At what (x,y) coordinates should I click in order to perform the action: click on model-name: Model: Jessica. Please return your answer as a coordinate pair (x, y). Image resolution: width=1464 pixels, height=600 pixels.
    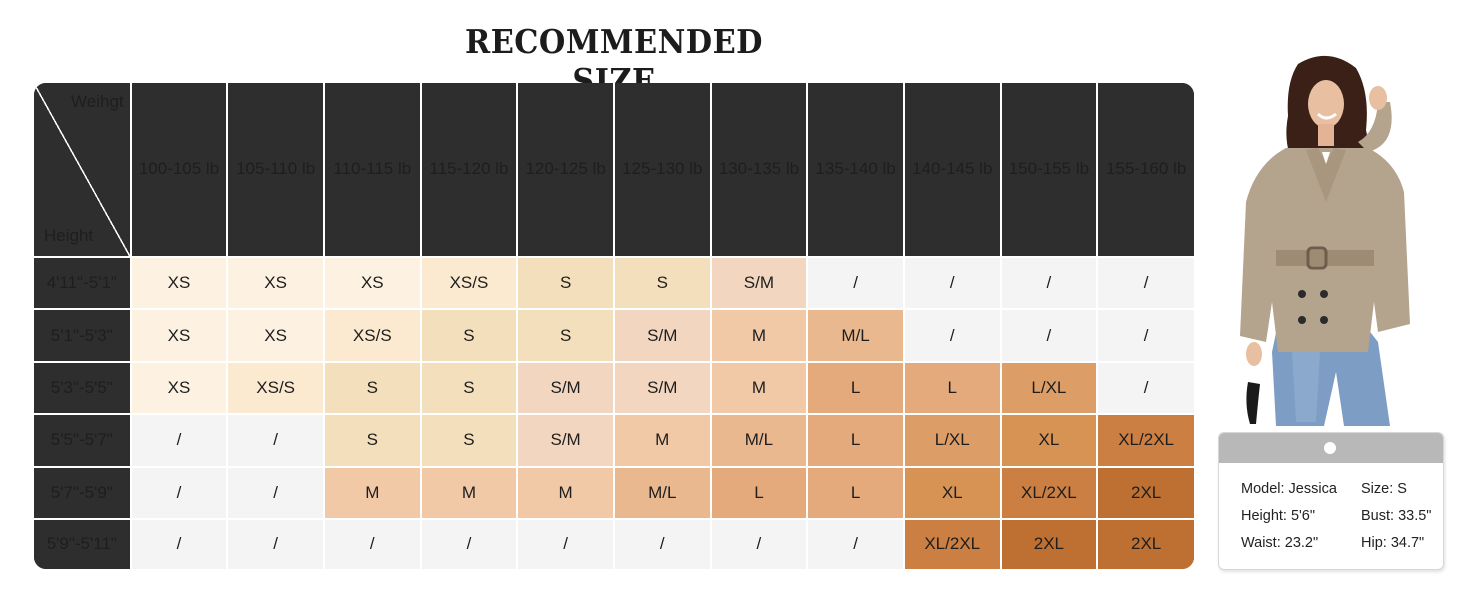
    Looking at the image, I should click on (1289, 489).